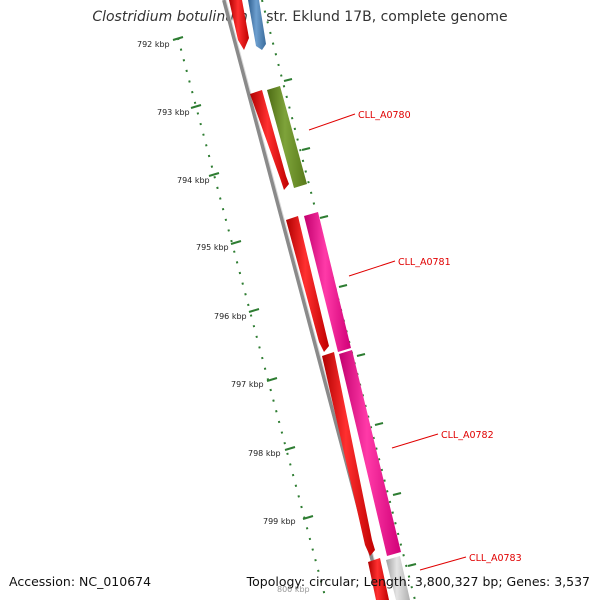  Describe the element at coordinates (467, 435) in the screenshot. I see `gene-label: CLL_A0782` at that location.